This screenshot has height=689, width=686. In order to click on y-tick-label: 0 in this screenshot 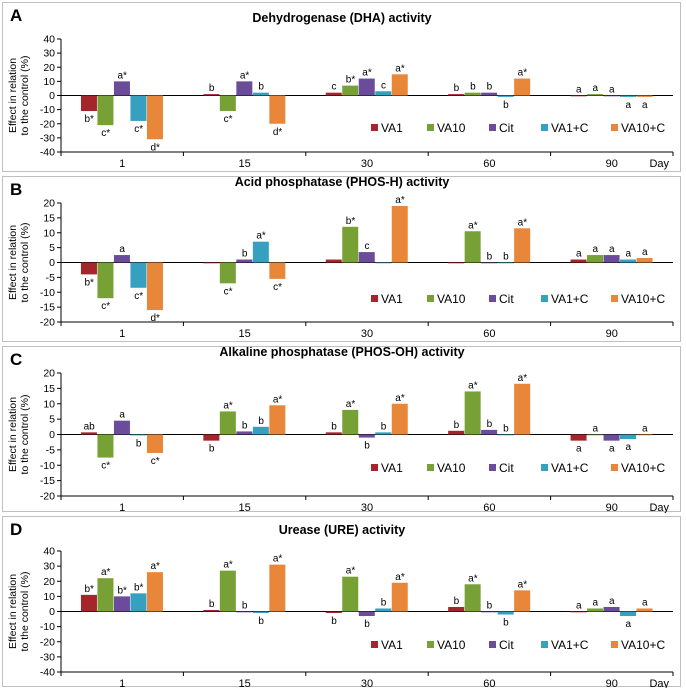, I will do `click(52, 435)`.